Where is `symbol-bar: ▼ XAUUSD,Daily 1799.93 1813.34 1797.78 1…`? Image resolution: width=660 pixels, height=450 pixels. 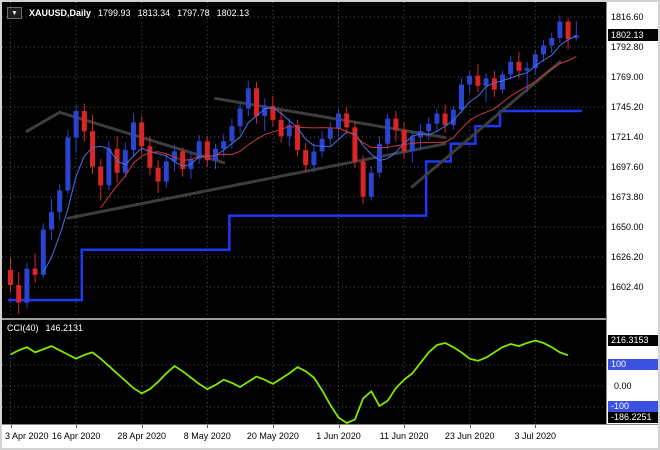 symbol-bar: ▼ XAUUSD,Daily 1799.93 1813.34 1797.78 1… is located at coordinates (128, 13).